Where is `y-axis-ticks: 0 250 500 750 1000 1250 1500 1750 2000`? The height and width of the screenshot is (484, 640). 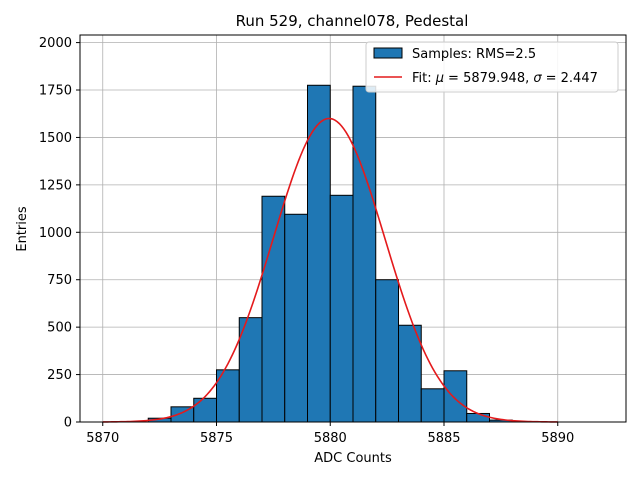
y-axis-ticks: 0 250 500 750 1000 1250 1500 1750 2000 is located at coordinates (59, 233).